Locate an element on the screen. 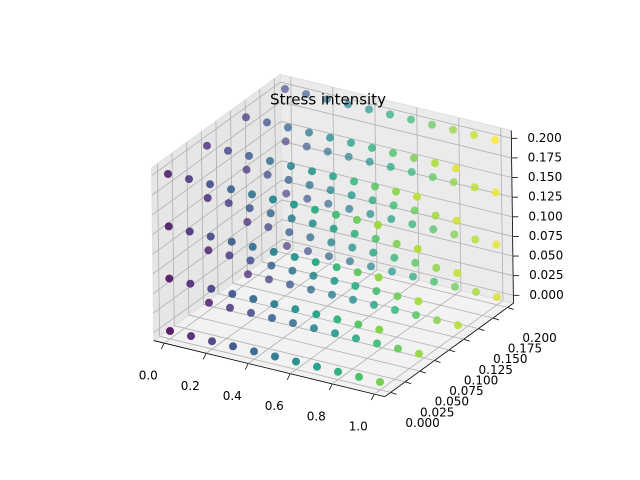 The image size is (640, 480). z-tick-label: 0.100 is located at coordinates (545, 216).